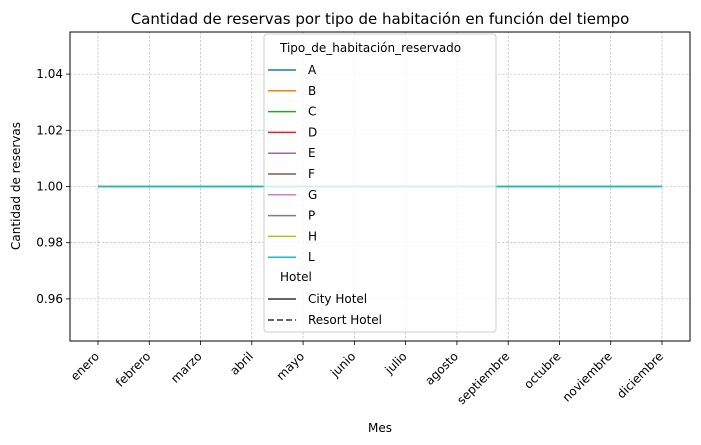 This screenshot has height=445, width=701. Describe the element at coordinates (312, 112) in the screenshot. I see `legend-entry-label: C` at that location.